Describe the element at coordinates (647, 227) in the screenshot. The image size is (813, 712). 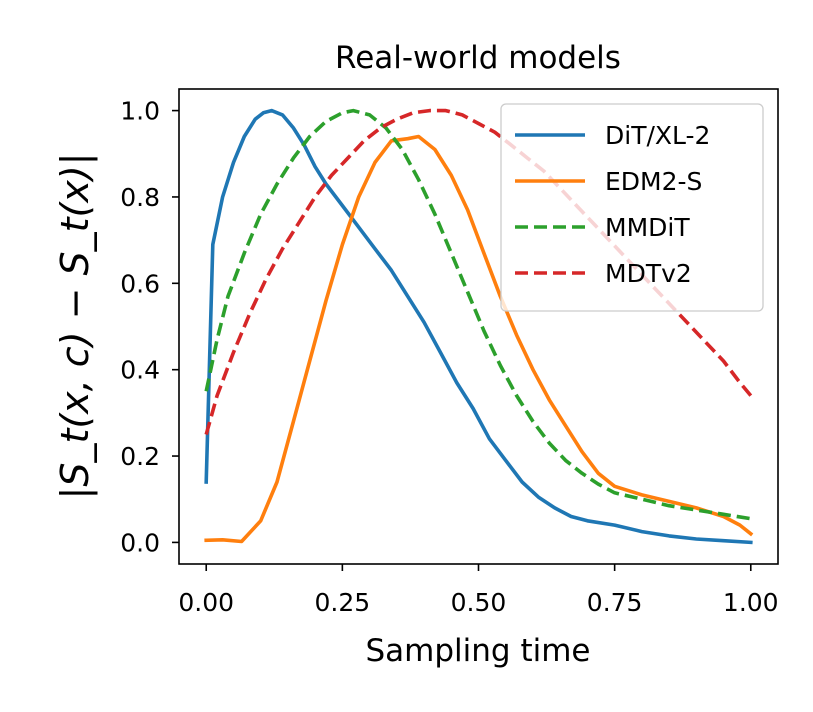
I see `legend-label-2: MMDiT` at that location.